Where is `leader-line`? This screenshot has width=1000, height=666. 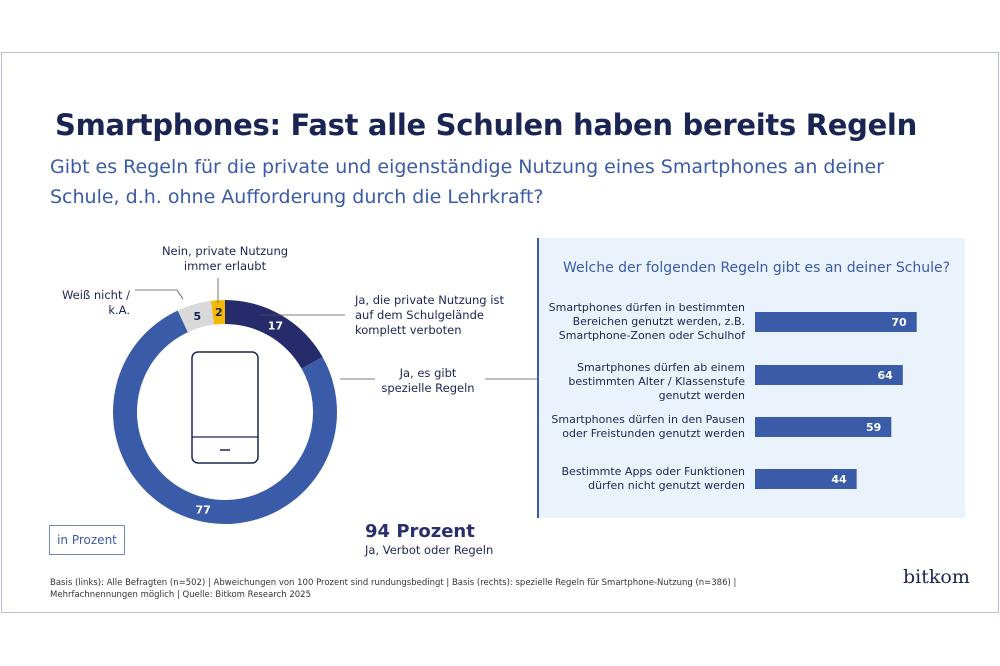 leader-line is located at coordinates (180, 294).